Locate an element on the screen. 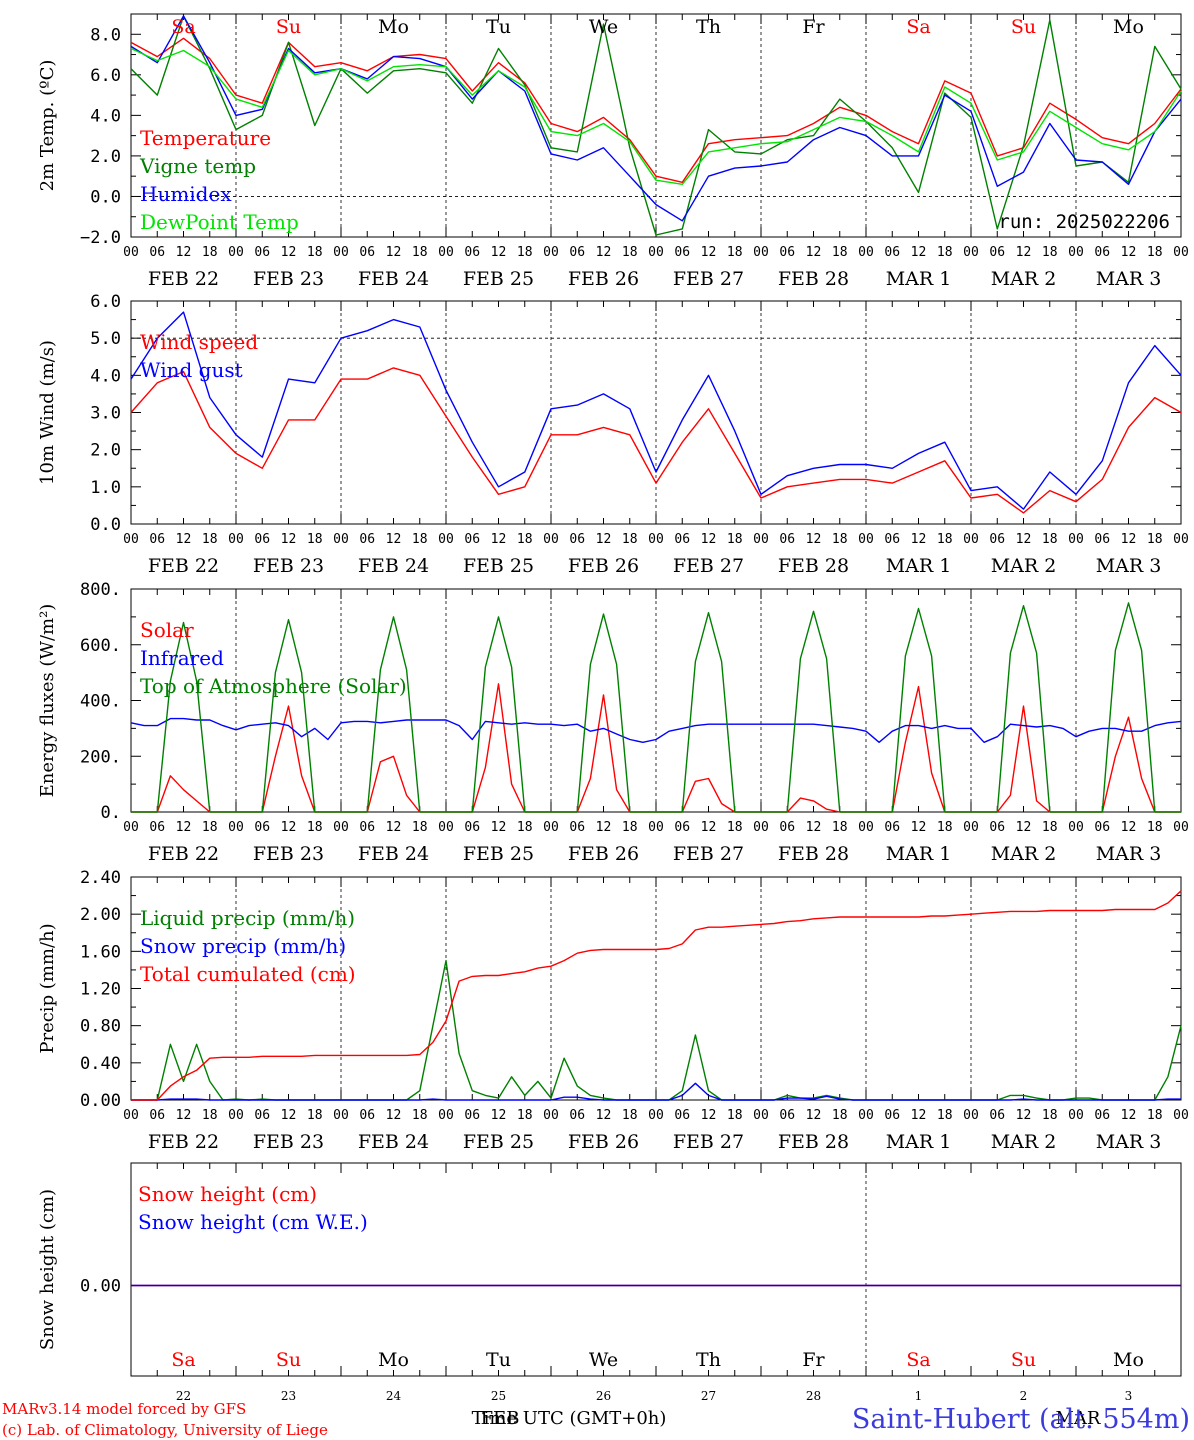 This screenshot has height=1440, width=1194. y-tick-label: −2.0 is located at coordinates (100, 238).